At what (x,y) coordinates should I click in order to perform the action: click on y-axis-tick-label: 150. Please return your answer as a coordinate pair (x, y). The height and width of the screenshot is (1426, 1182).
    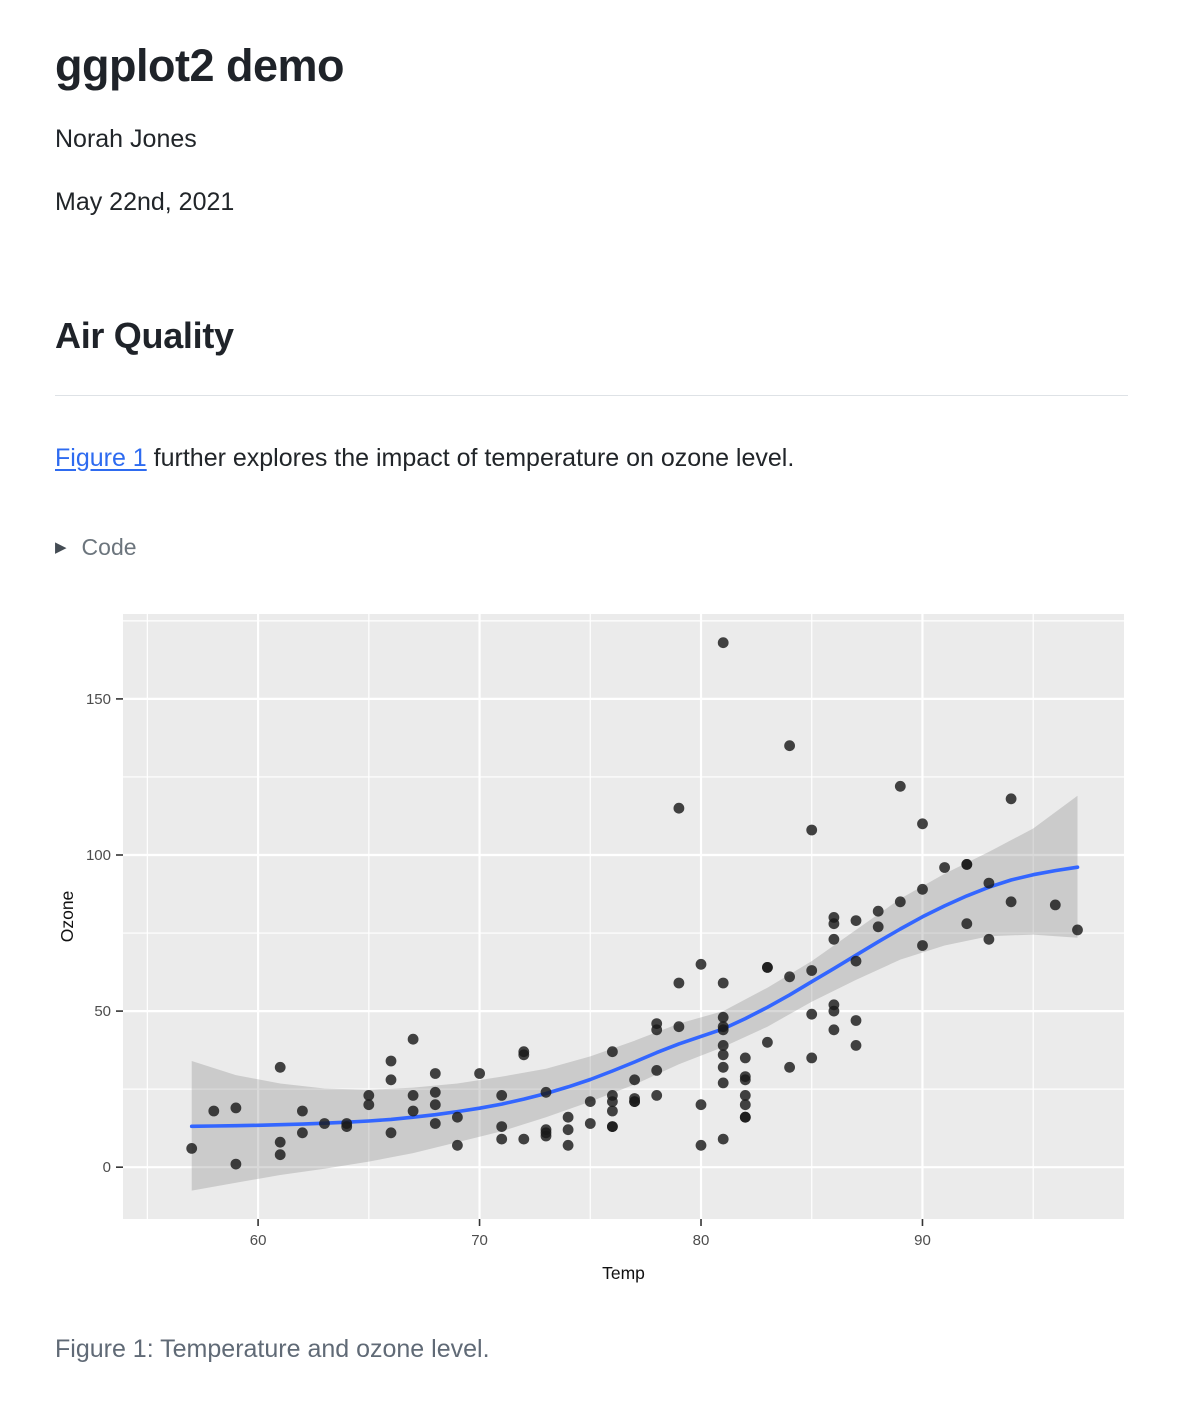
    Looking at the image, I should click on (98, 699).